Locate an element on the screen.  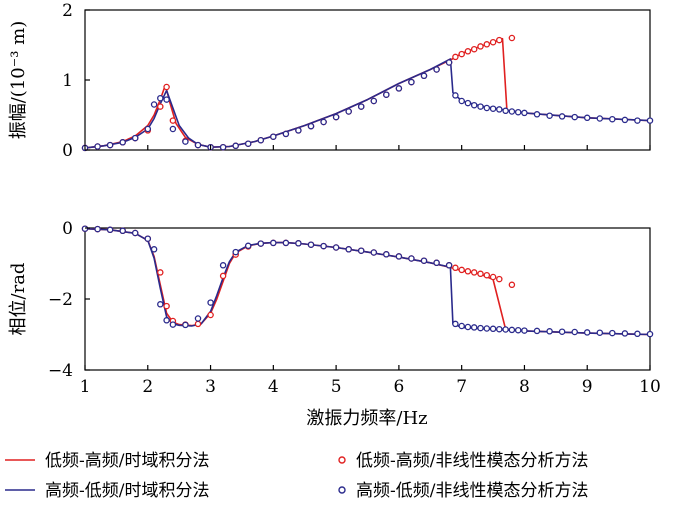
x-tick-label: 4 is located at coordinates (273, 387).